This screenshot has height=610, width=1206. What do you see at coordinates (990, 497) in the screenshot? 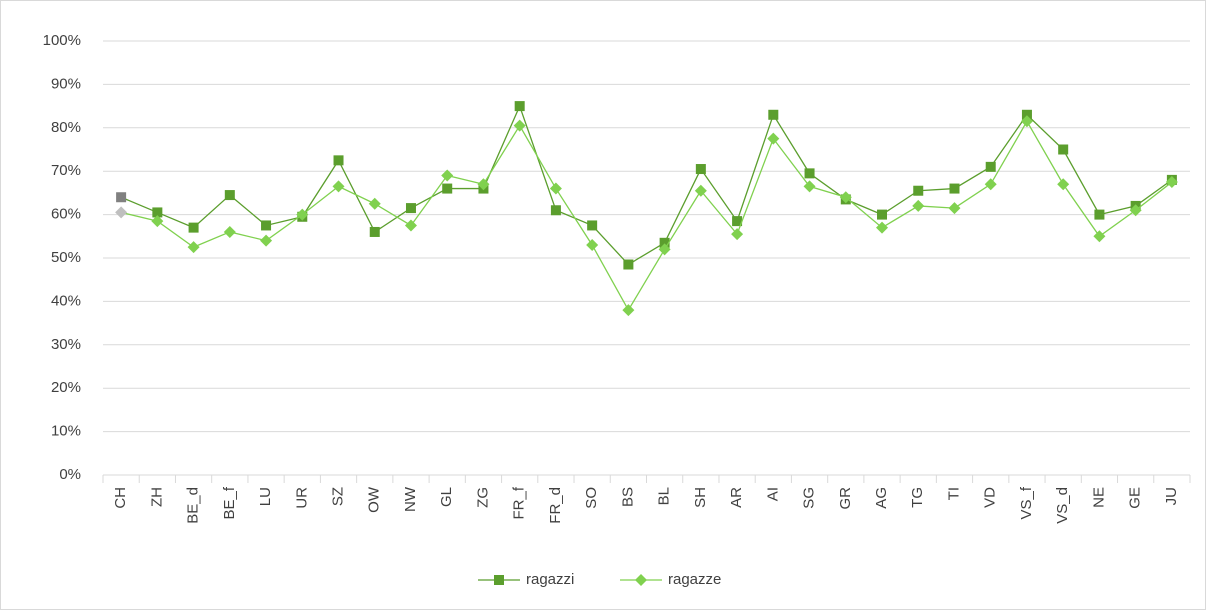
I see `x-tick-label: VD` at bounding box center [990, 497].